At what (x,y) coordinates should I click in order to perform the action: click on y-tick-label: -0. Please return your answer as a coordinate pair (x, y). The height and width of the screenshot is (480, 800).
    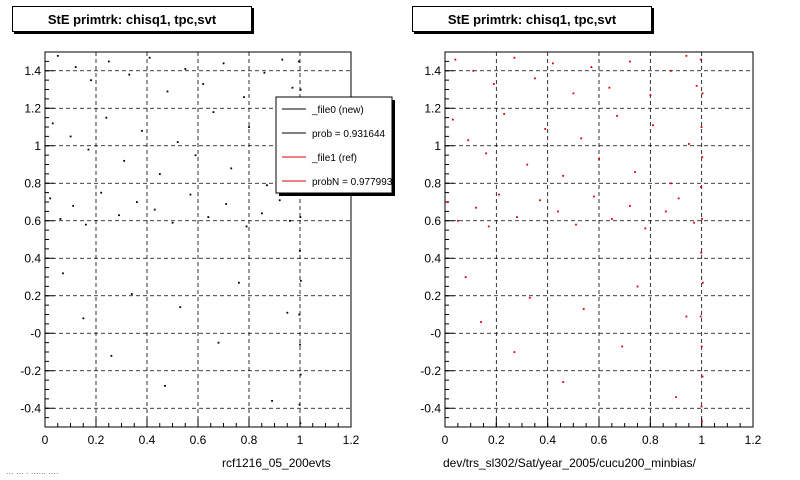
    Looking at the image, I should click on (435, 333).